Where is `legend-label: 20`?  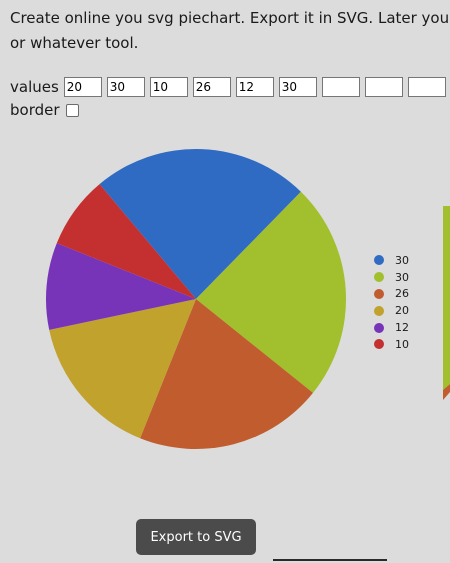 legend-label: 20 is located at coordinates (402, 311).